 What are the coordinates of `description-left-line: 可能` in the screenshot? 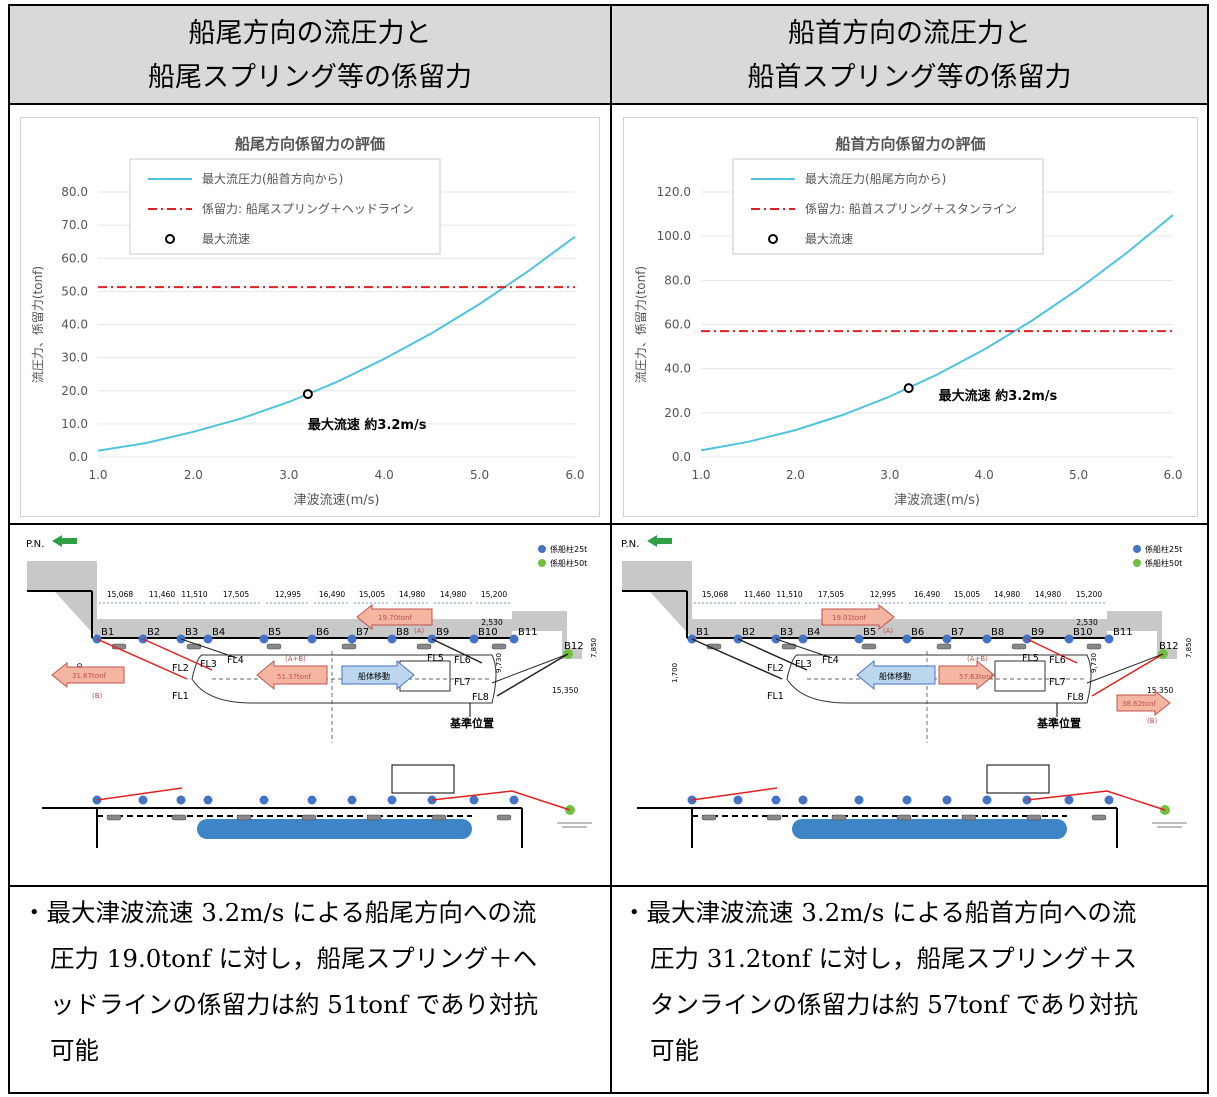 It's located at (74, 1050).